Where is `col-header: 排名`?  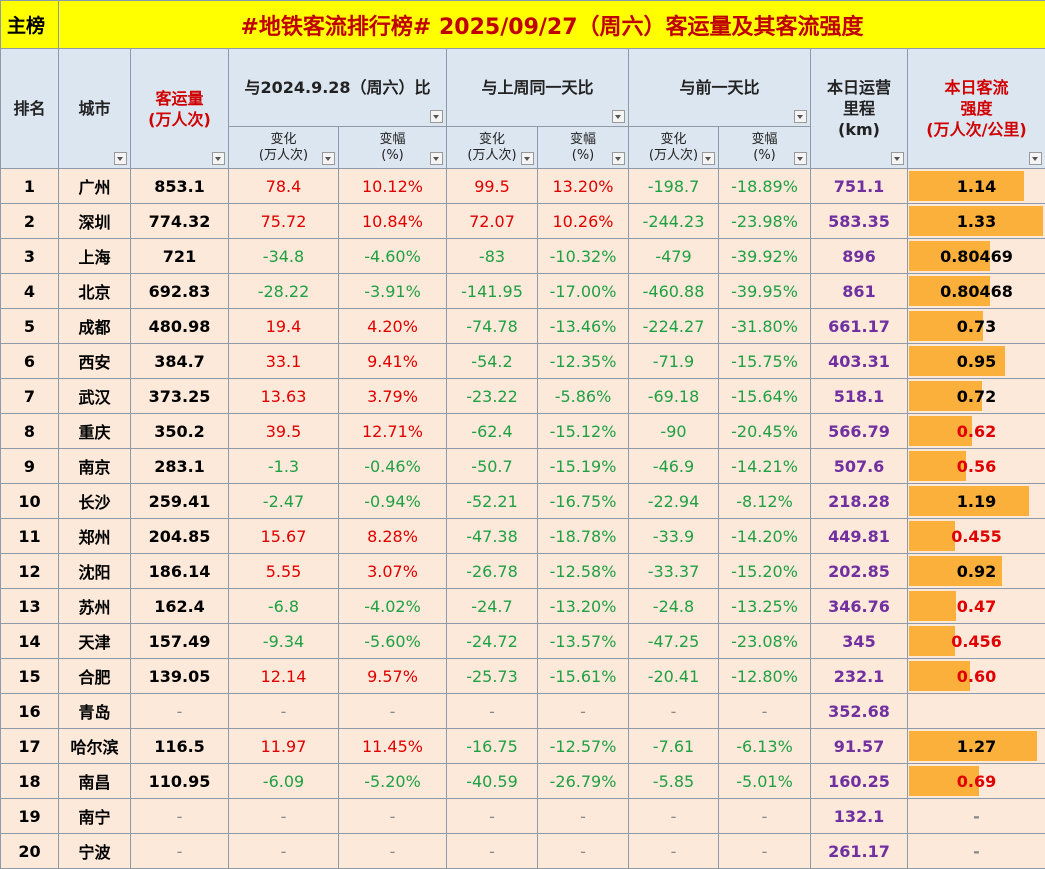 col-header: 排名 is located at coordinates (30, 109).